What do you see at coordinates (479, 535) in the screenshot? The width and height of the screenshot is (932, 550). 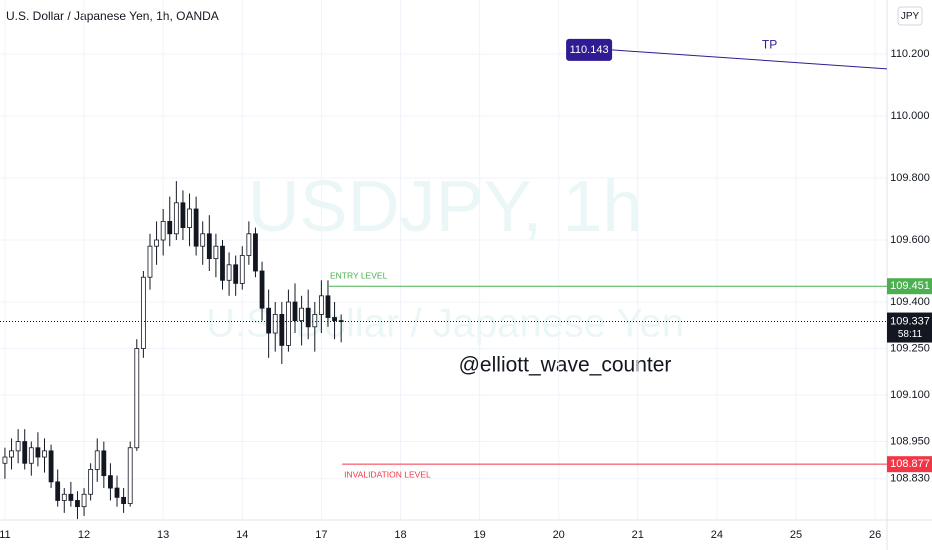 I see `x-tick-label: 19` at bounding box center [479, 535].